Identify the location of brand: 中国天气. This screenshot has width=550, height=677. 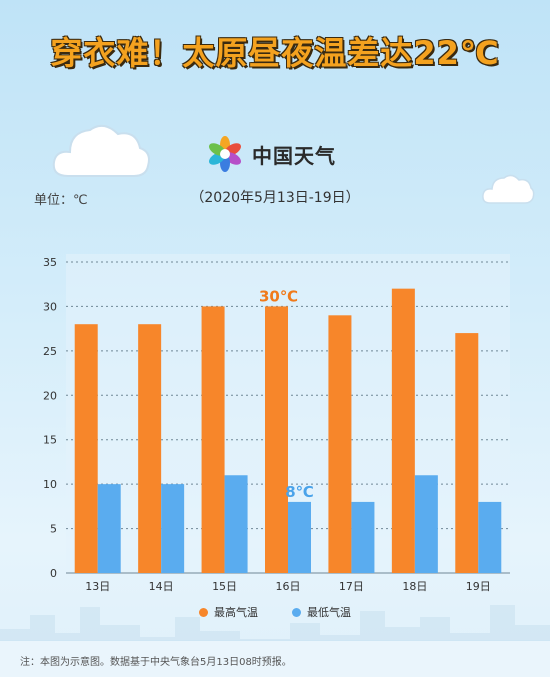
(271, 154).